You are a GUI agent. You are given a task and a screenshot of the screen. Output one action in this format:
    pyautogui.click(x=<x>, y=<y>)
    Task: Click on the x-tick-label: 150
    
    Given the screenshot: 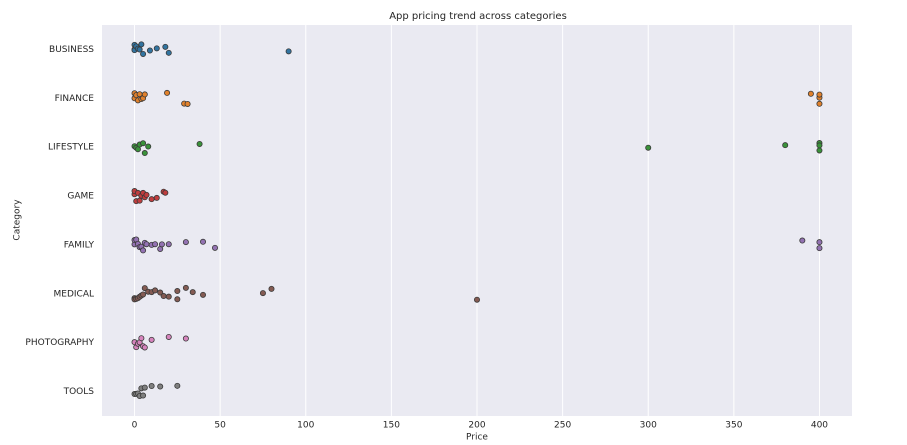 What is the action you would take?
    pyautogui.click(x=391, y=426)
    